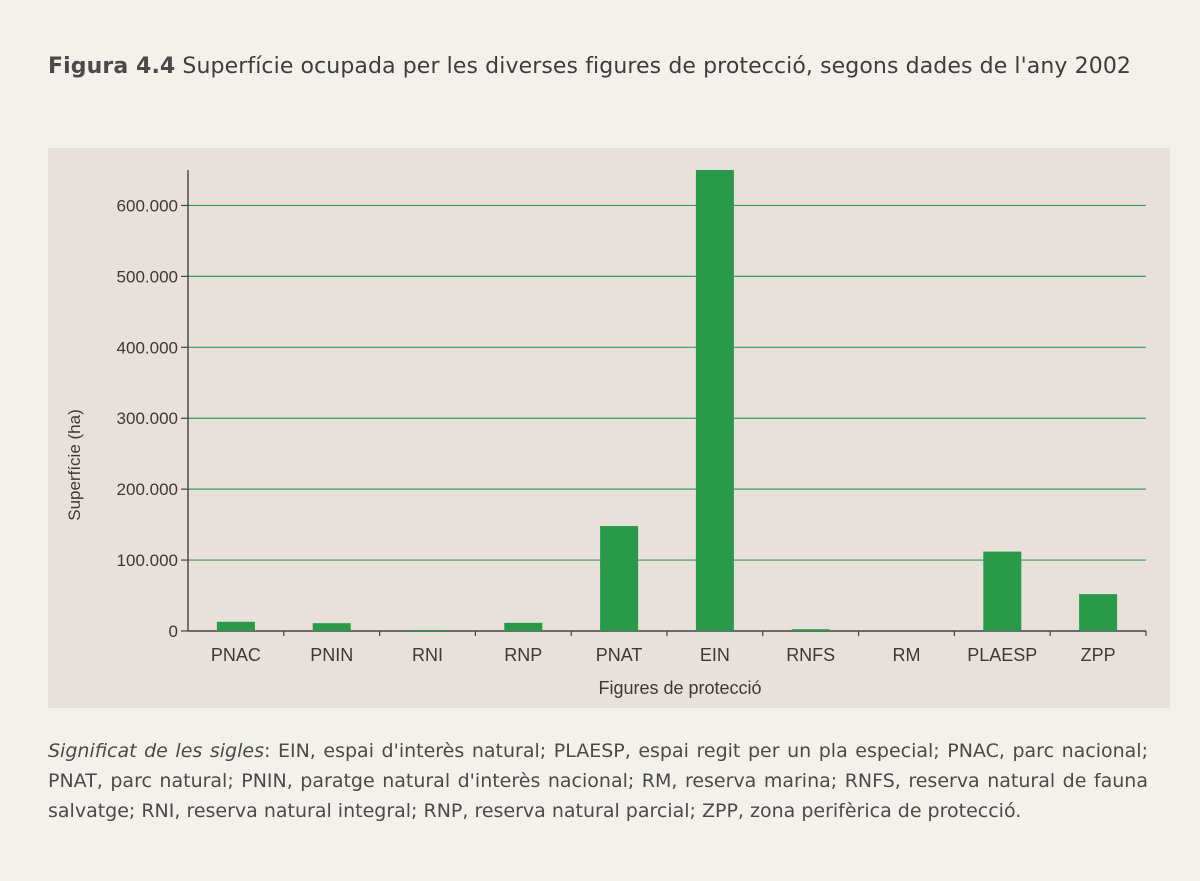  I want to click on x-tick-label: EIN, so click(715, 655).